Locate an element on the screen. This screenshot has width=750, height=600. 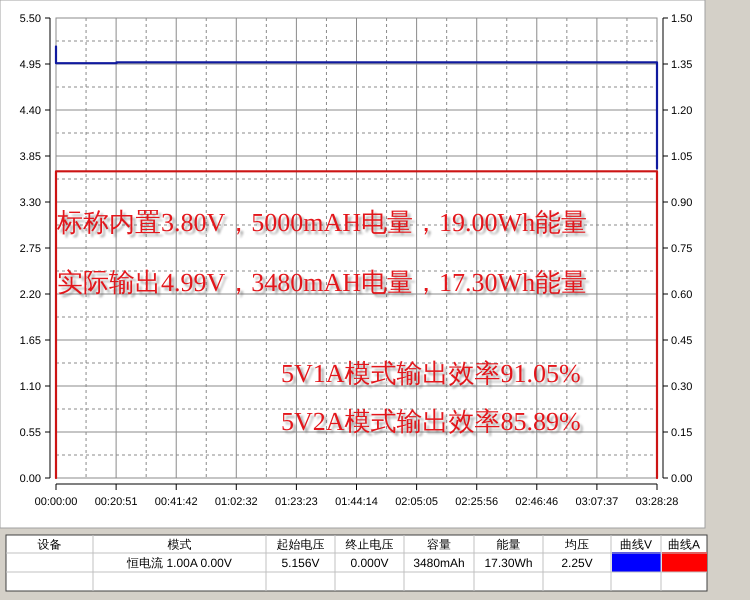
x-tick-label: 02:46:46 is located at coordinates (536, 502).